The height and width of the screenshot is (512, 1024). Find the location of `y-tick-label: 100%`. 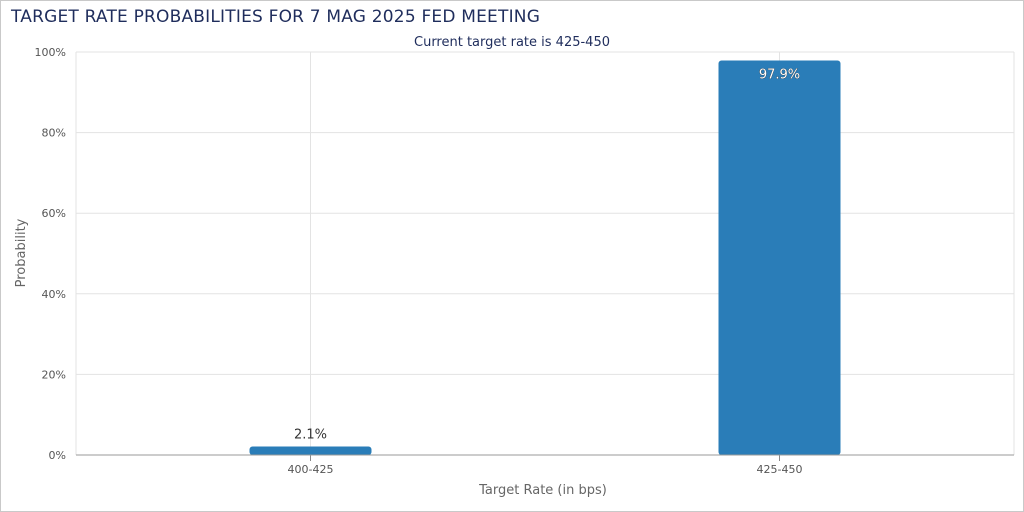

y-tick-label: 100% is located at coordinates (50, 52).